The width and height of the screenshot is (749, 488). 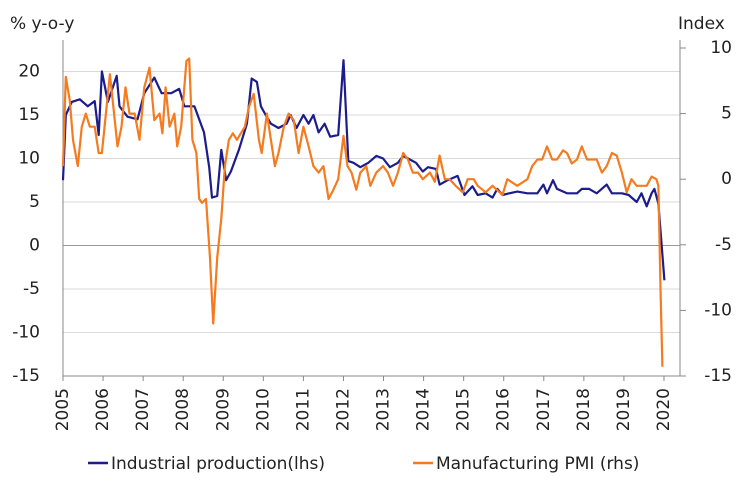 I want to click on y2-tick-label: -5, so click(x=723, y=245).